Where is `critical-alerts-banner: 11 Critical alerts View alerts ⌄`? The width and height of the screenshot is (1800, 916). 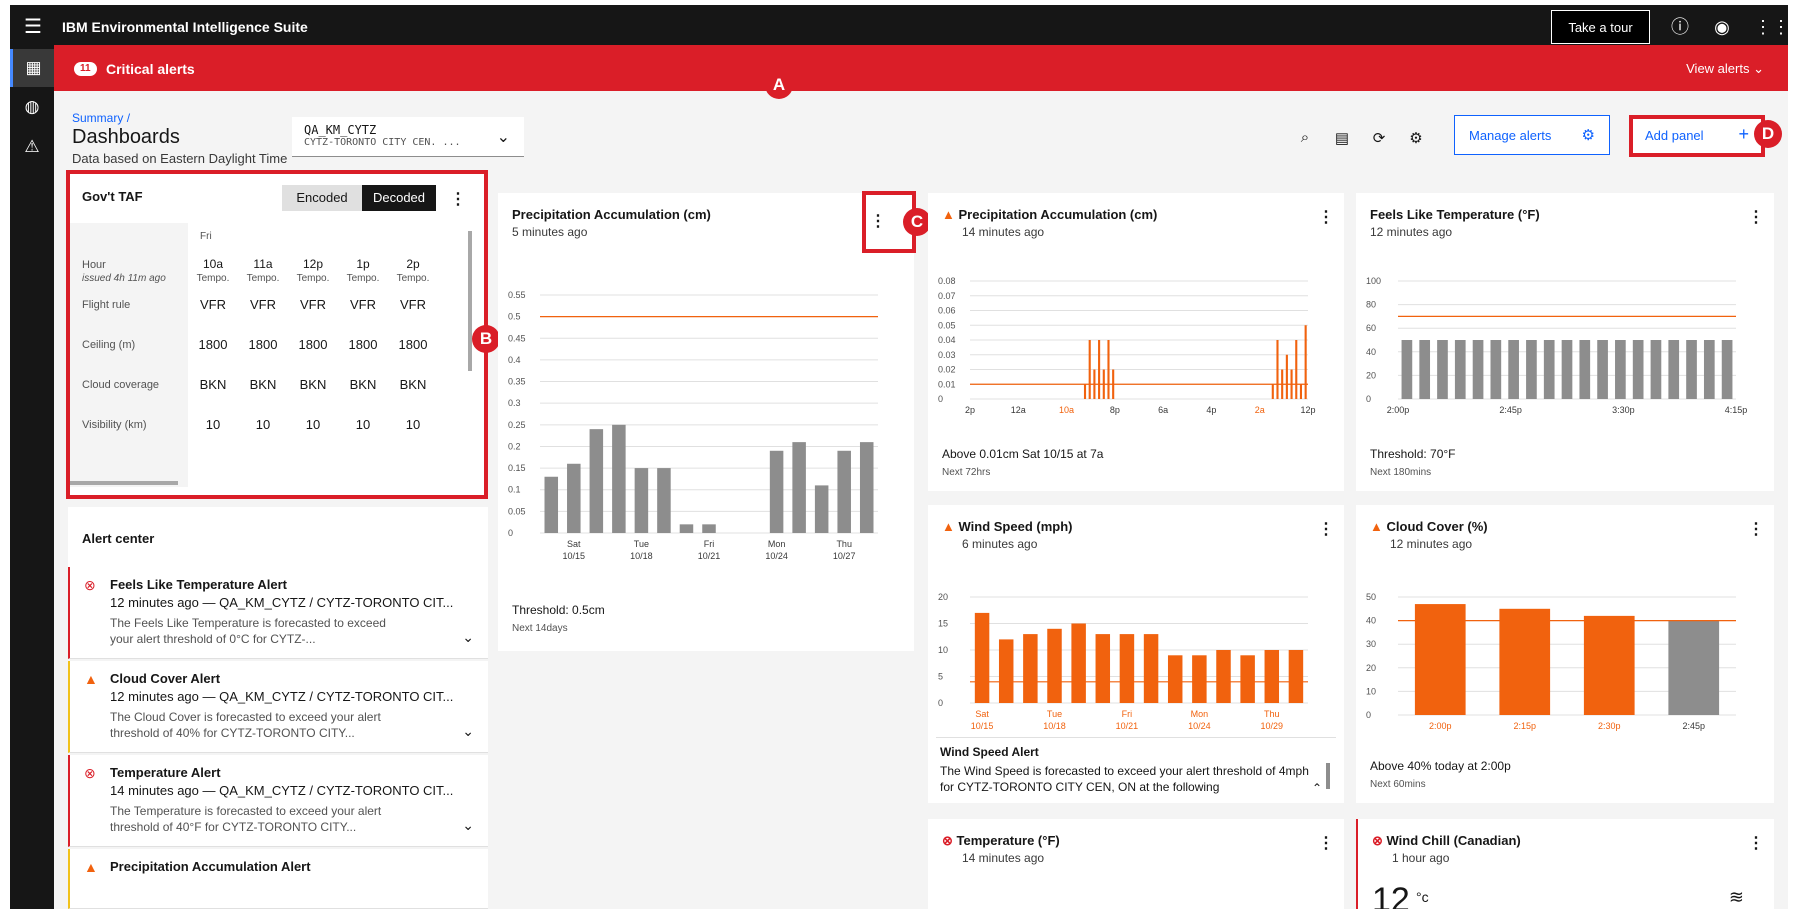
critical-alerts-banner: 11 Critical alerts View alerts ⌄ is located at coordinates (921, 69).